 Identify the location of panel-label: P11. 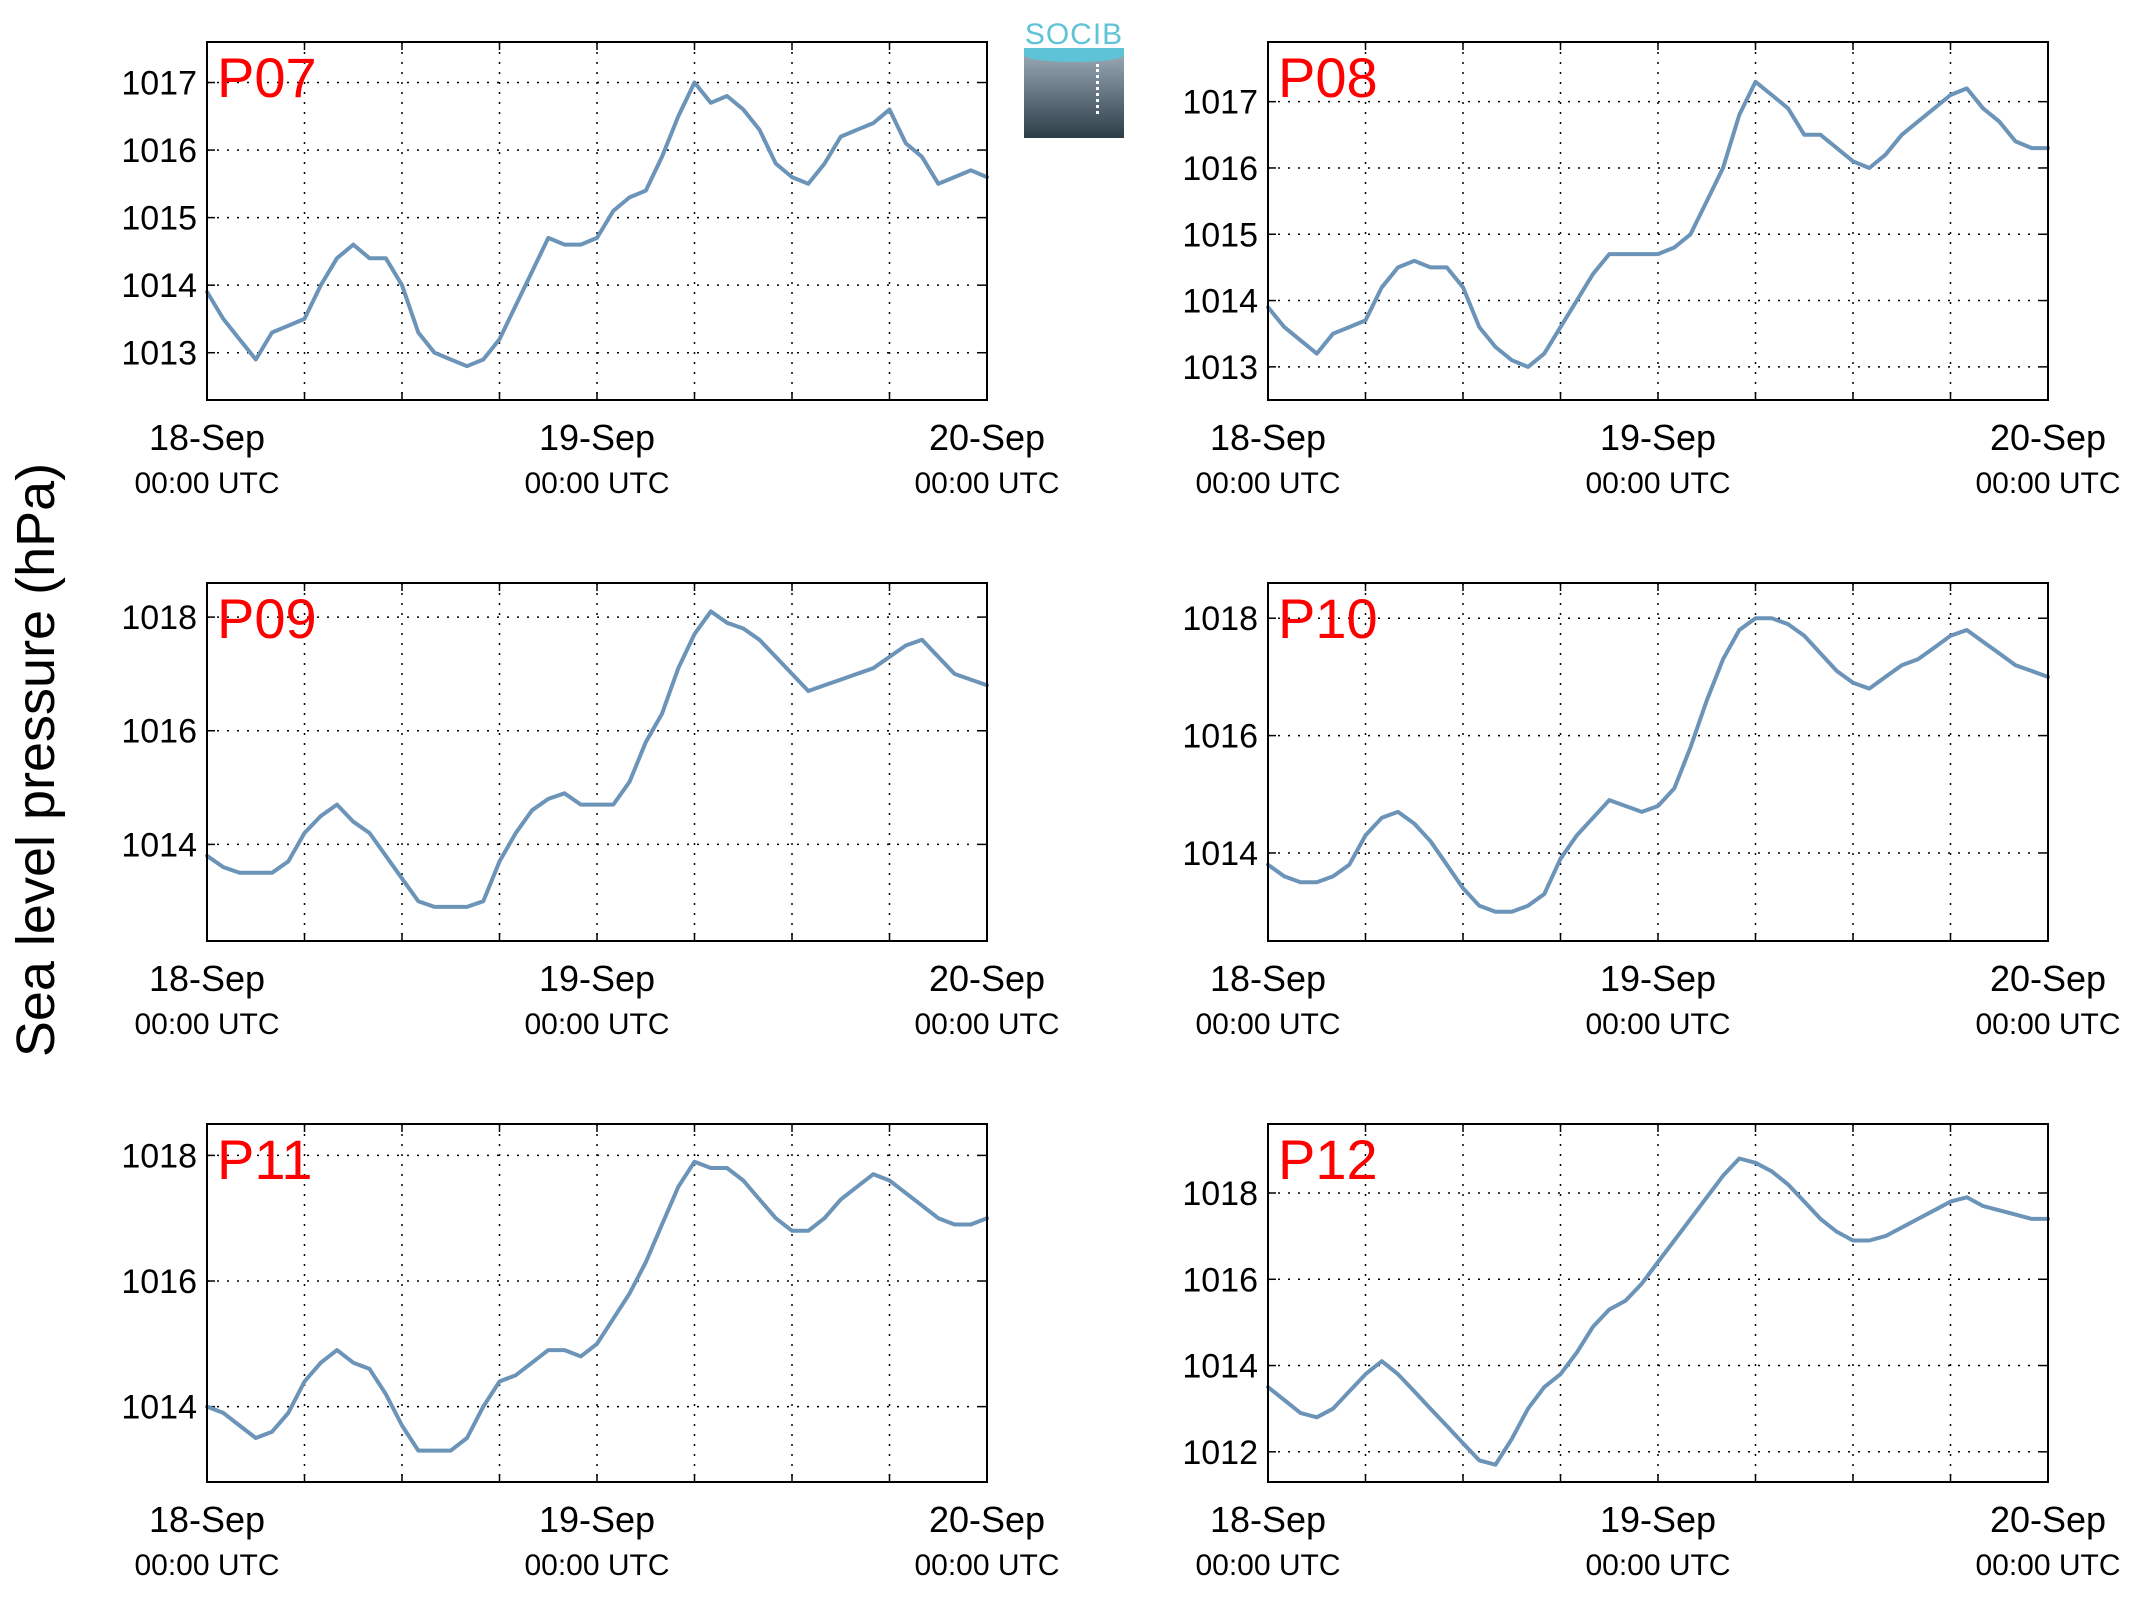
(264, 1159).